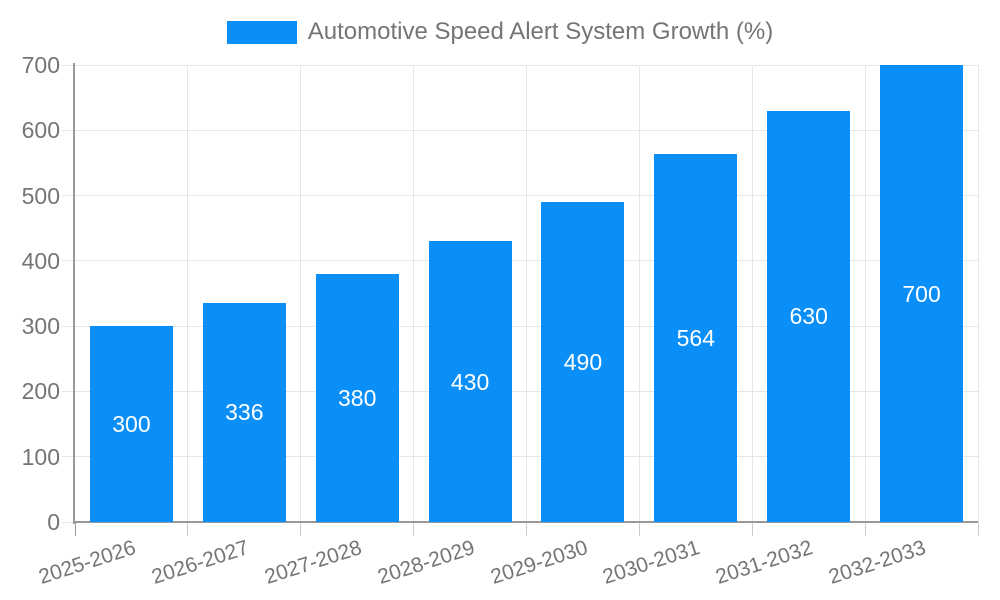 This screenshot has height=600, width=1000. I want to click on legend-swatch, so click(261, 32).